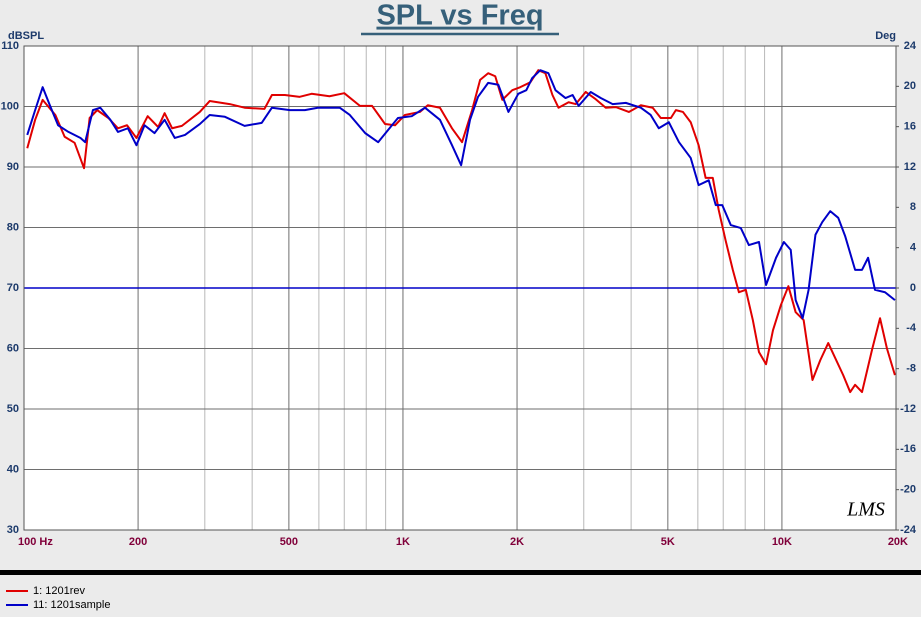  I want to click on y2-tick-label: -4, so click(911, 328).